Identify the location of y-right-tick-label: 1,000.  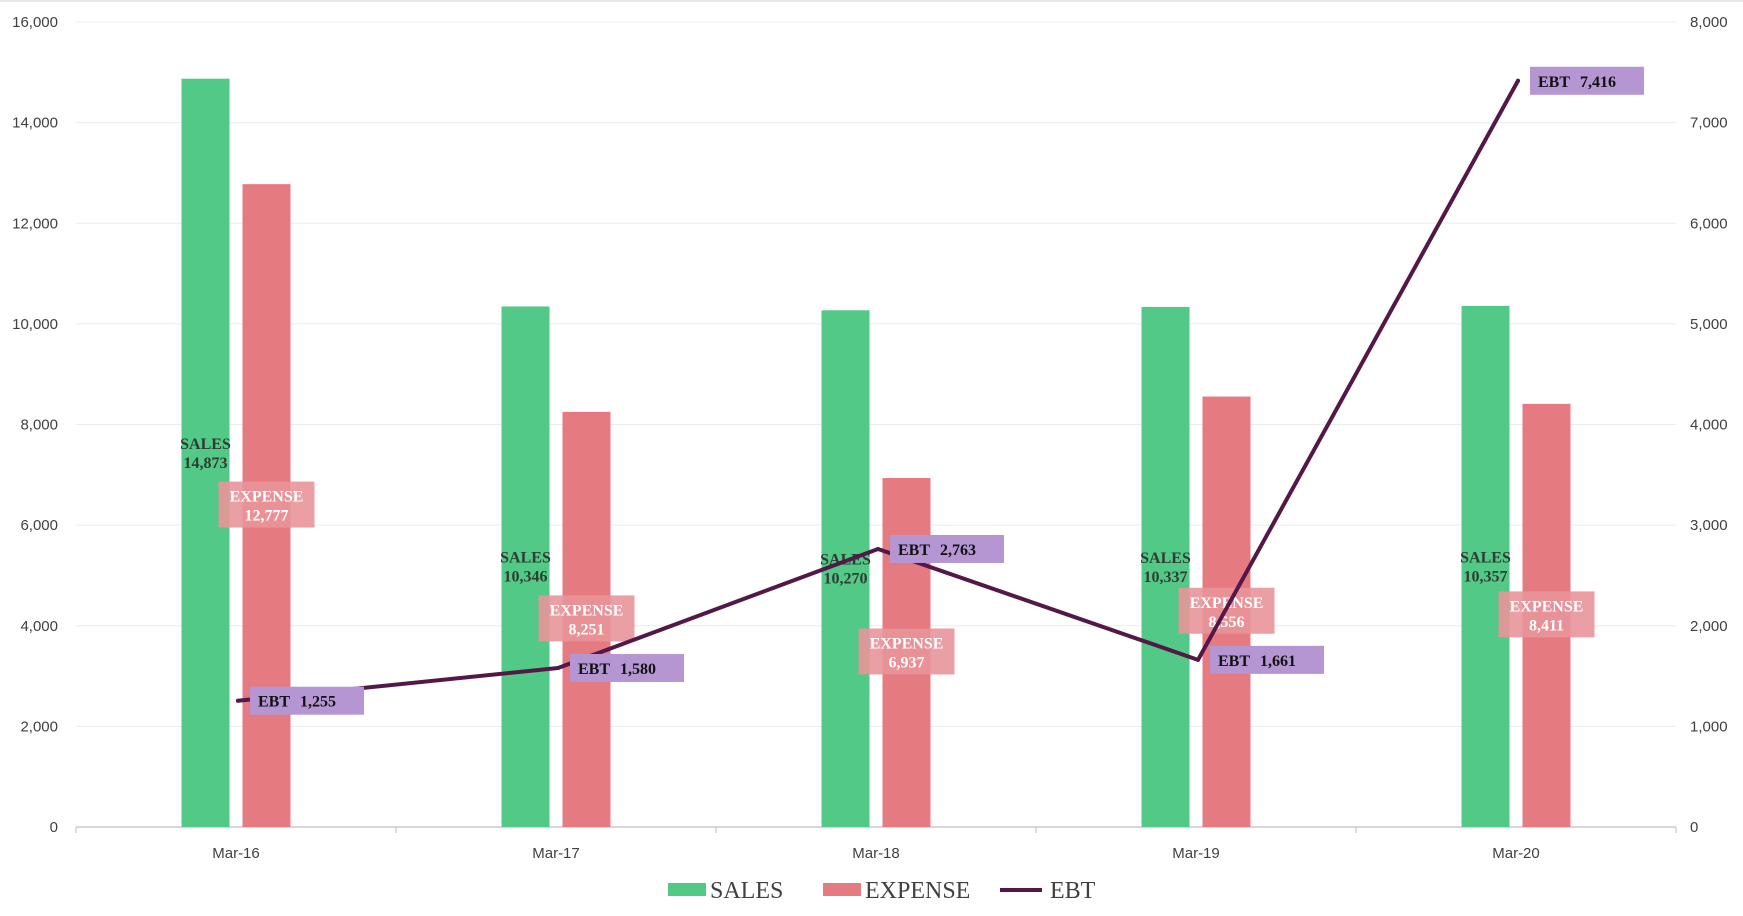
(1709, 726).